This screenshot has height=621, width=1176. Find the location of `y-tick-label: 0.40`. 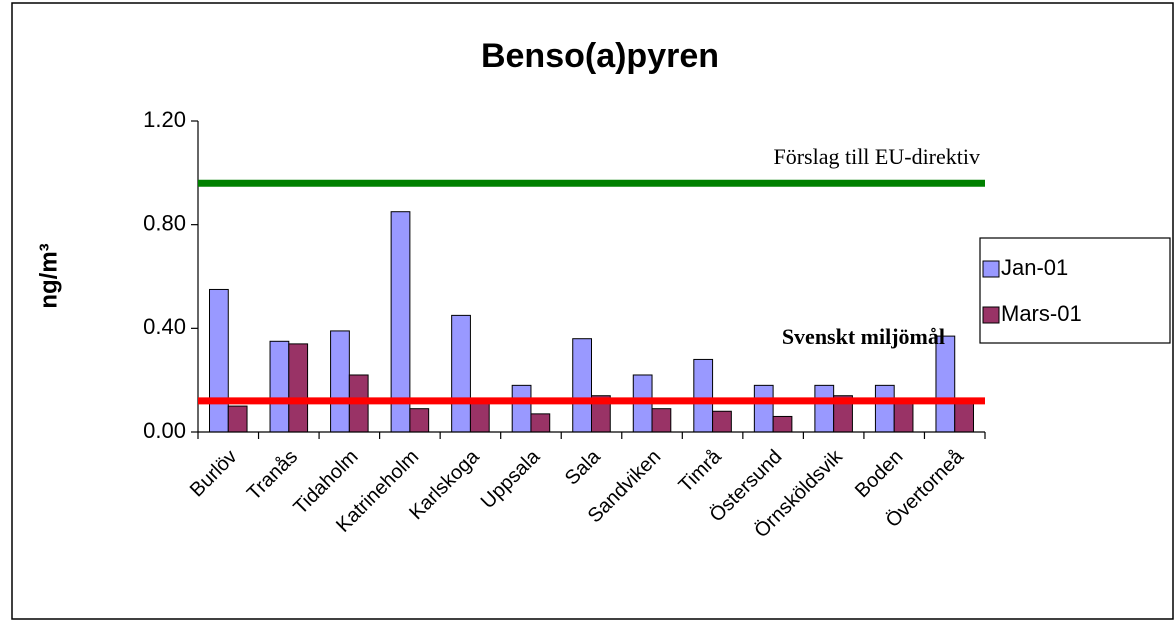

y-tick-label: 0.40 is located at coordinates (164, 326).